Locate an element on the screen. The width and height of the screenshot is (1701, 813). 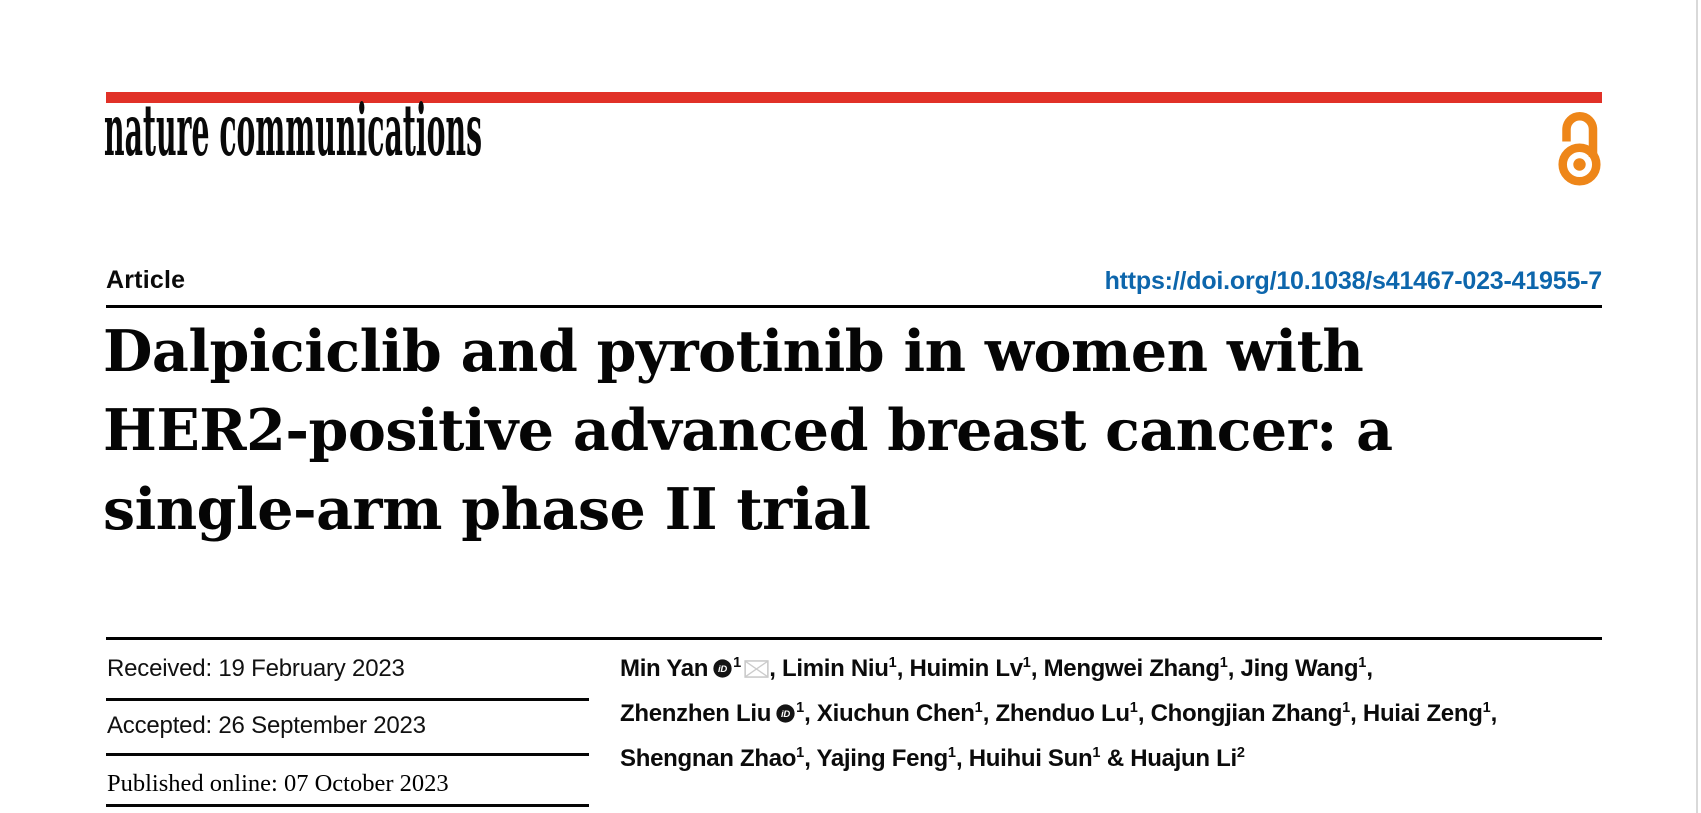
author-name: Jing Wang is located at coordinates (1299, 668).